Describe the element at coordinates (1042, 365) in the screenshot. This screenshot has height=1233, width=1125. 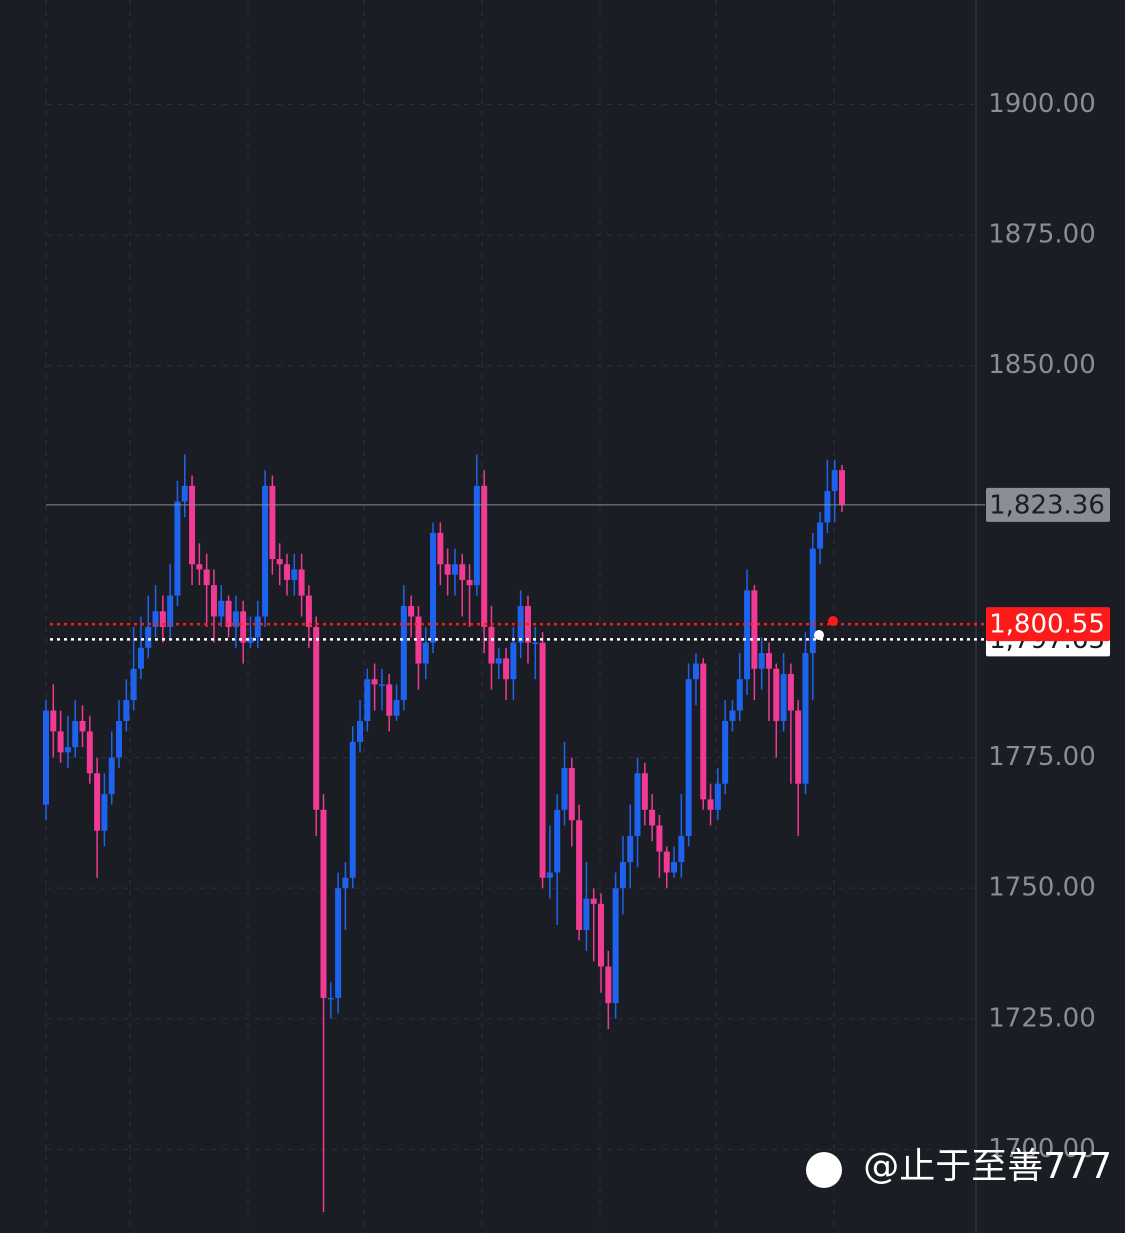
I see `y-tick-label: 1850.00` at that location.